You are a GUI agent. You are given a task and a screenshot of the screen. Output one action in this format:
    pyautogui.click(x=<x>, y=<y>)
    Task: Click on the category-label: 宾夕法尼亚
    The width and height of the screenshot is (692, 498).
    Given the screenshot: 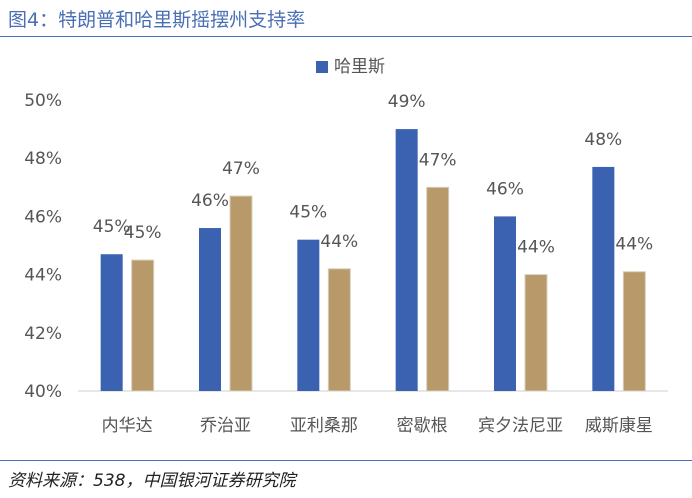 What is the action you would take?
    pyautogui.click(x=520, y=426)
    